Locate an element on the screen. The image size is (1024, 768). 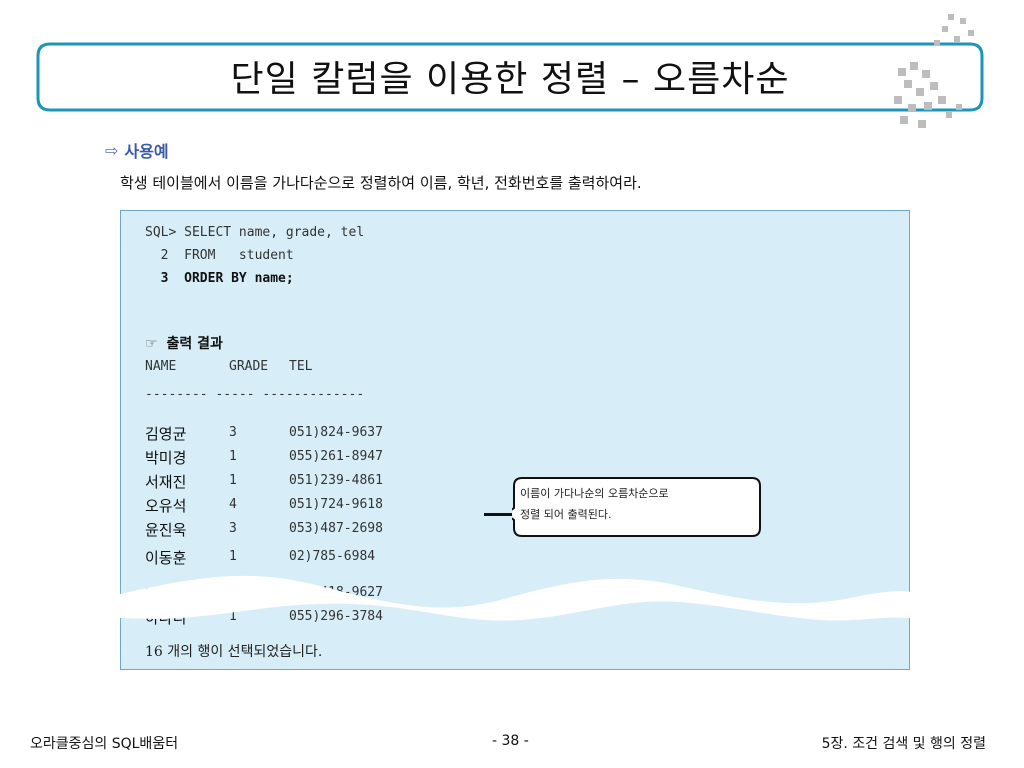
sql-line-3: 3 ORDER BY name; is located at coordinates (219, 278).